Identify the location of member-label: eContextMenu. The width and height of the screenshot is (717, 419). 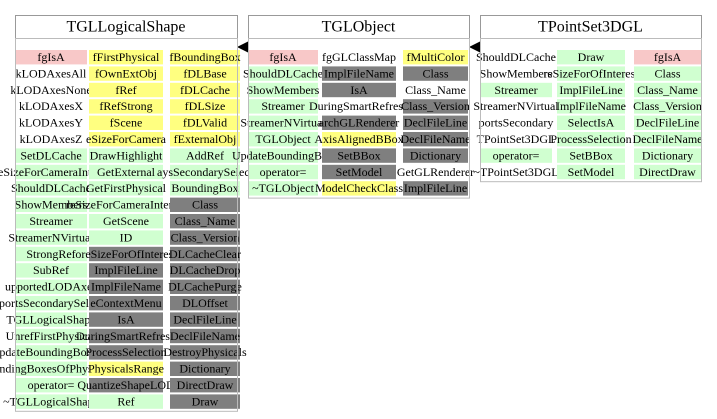
(125, 303).